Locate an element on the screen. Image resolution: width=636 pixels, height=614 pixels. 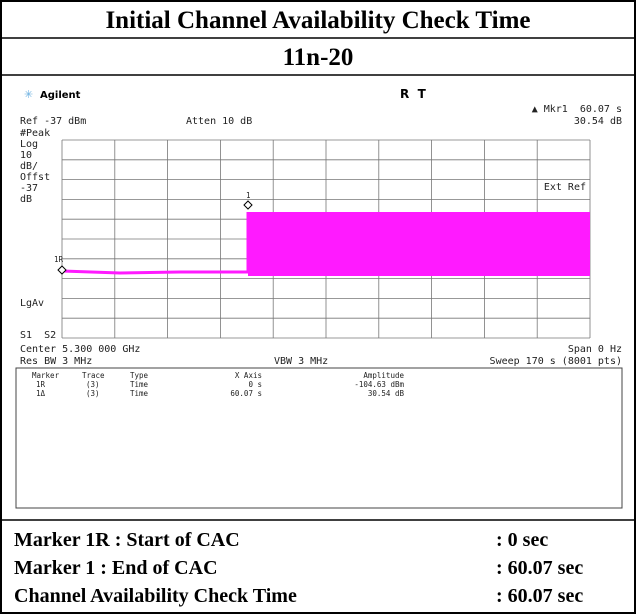
result-label: Marker 1R : Start of CAC is located at coordinates (127, 540).